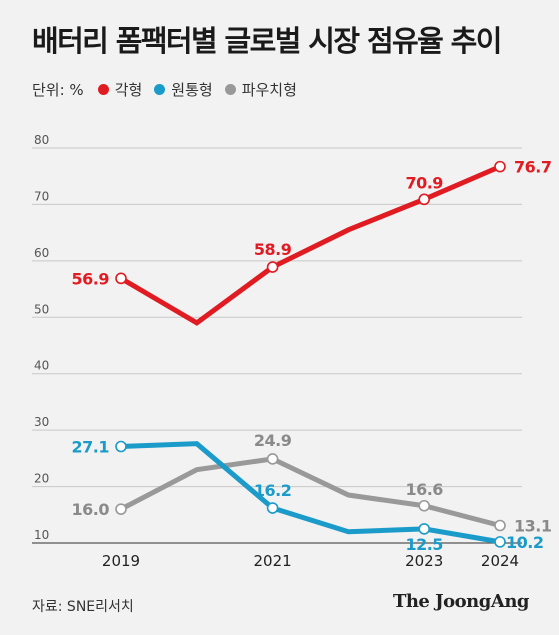  Describe the element at coordinates (424, 182) in the screenshot. I see `data-label: 70.9` at that location.